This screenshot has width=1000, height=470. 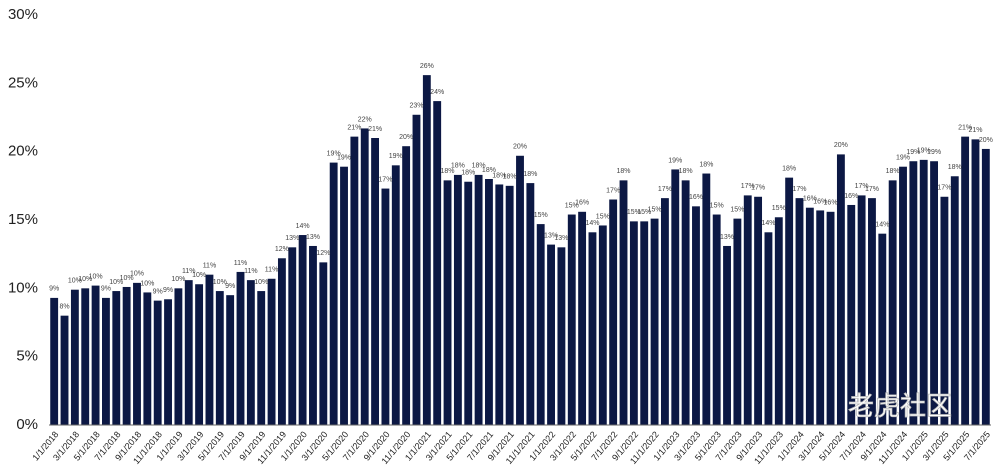 What do you see at coordinates (427, 66) in the screenshot?
I see `data-label: 26%` at bounding box center [427, 66].